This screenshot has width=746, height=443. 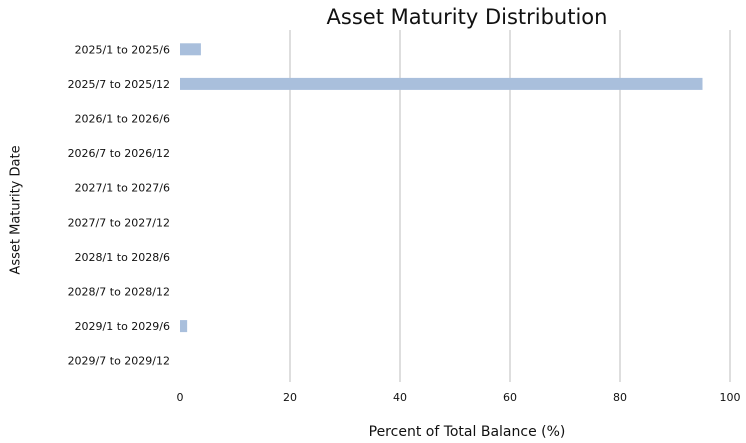 I want to click on chart-title: Asset Maturity Distribution, so click(x=467, y=17).